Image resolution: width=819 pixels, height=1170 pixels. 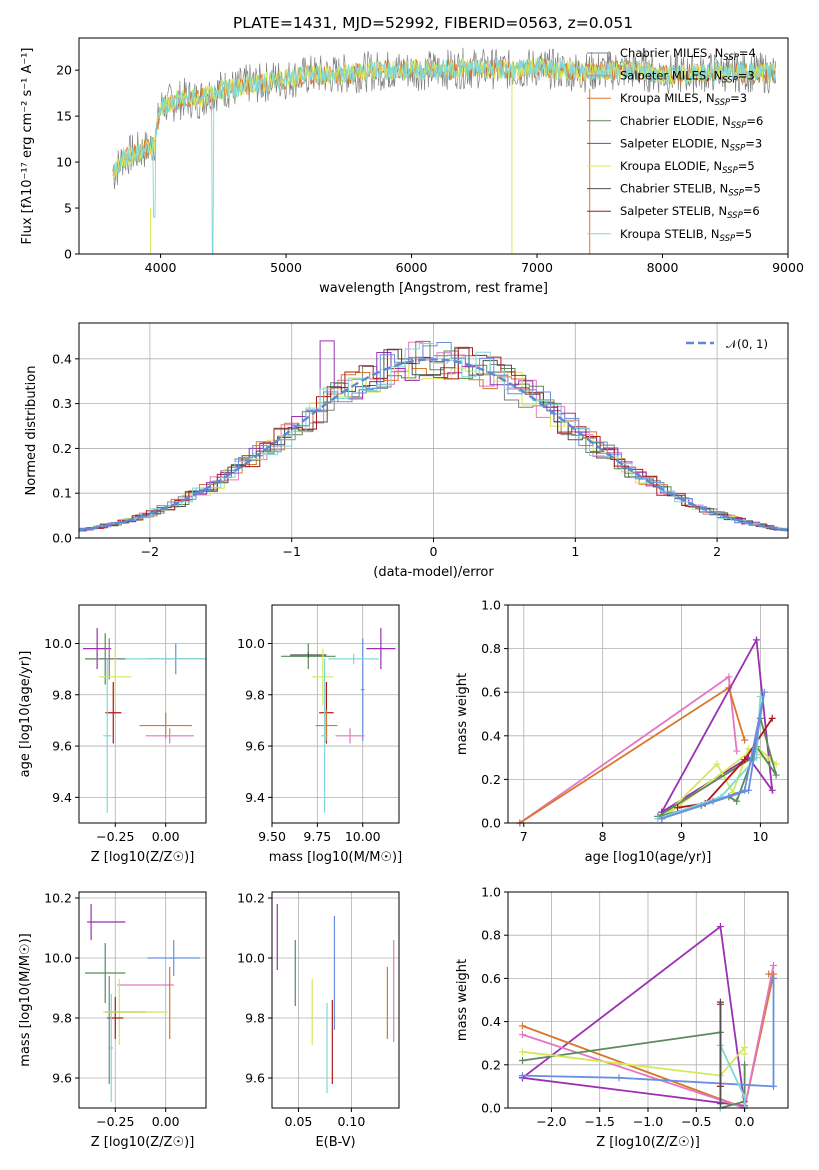 I want to click on y-tick-label: 0, so click(x=68, y=254).